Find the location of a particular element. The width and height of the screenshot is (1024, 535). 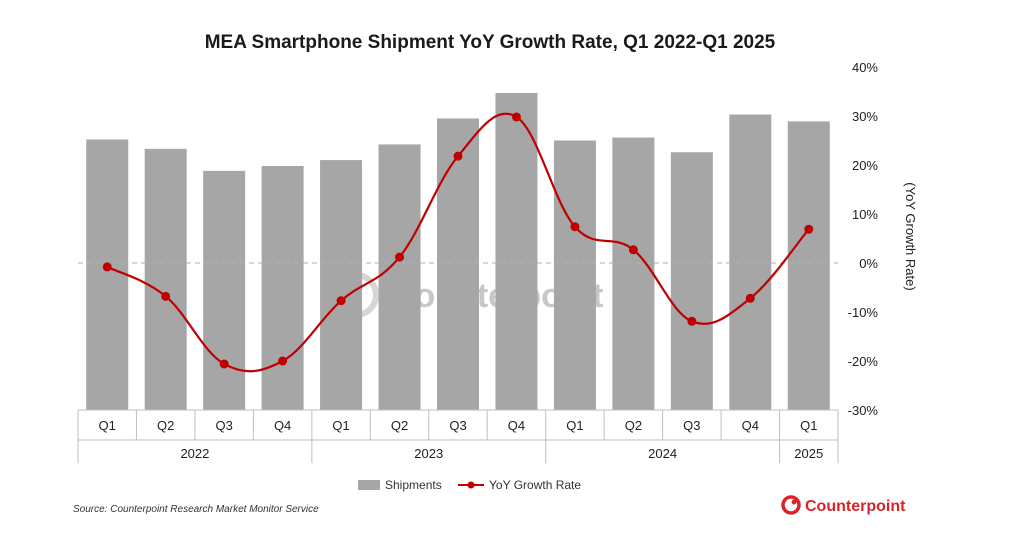

legend-swatch-growth-point is located at coordinates (471, 485).